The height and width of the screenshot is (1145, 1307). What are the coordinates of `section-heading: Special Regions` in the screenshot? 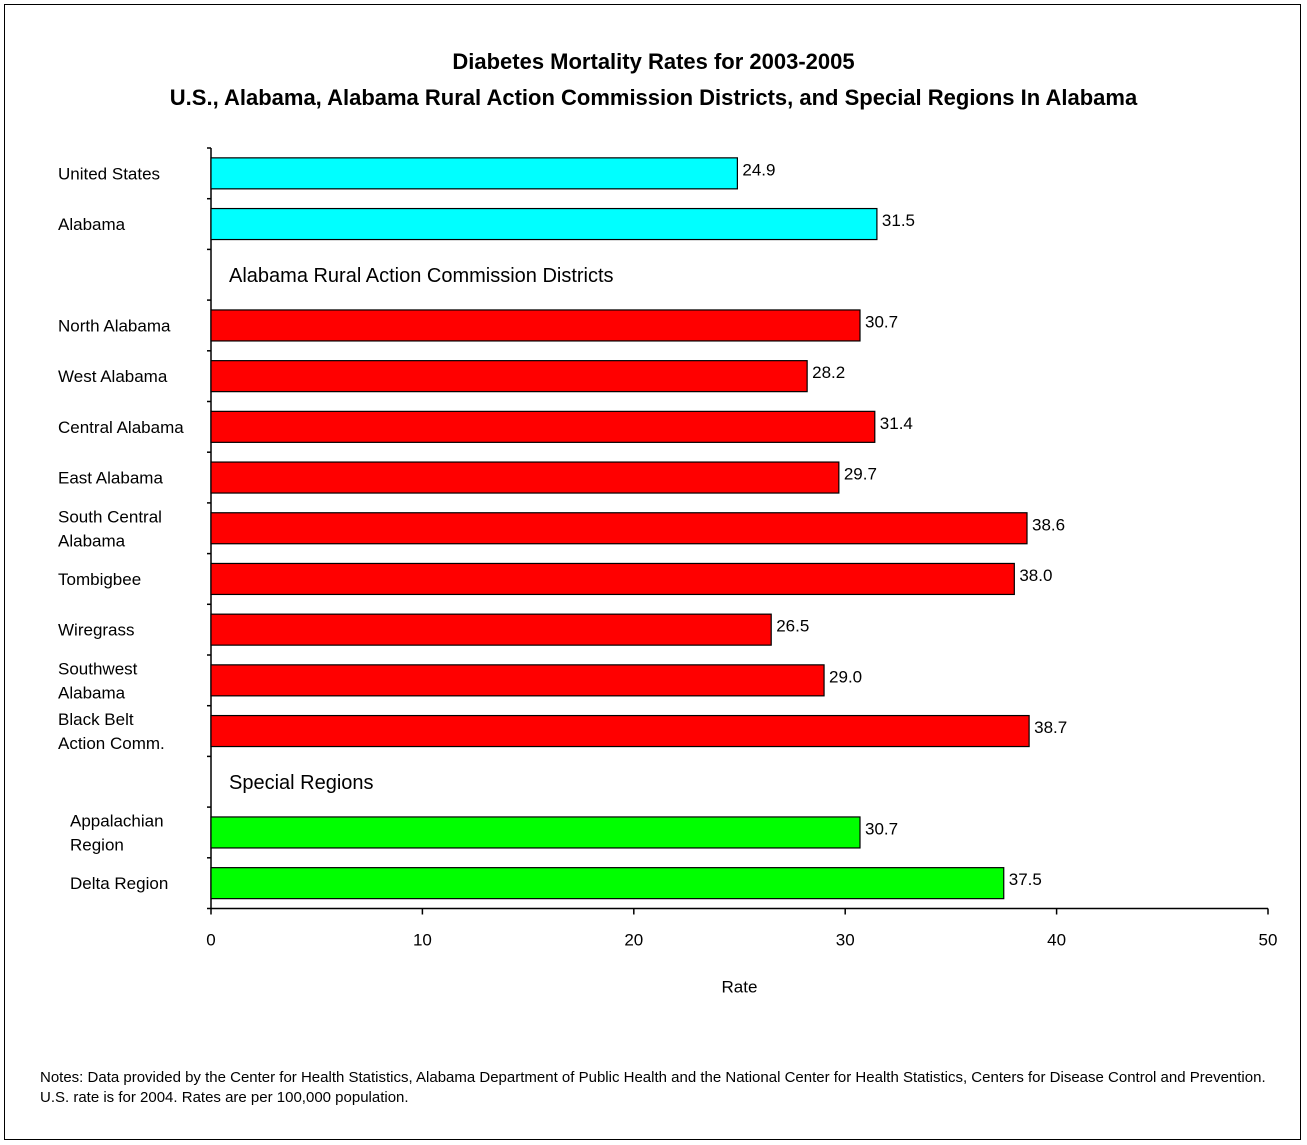 It's located at (301, 783).